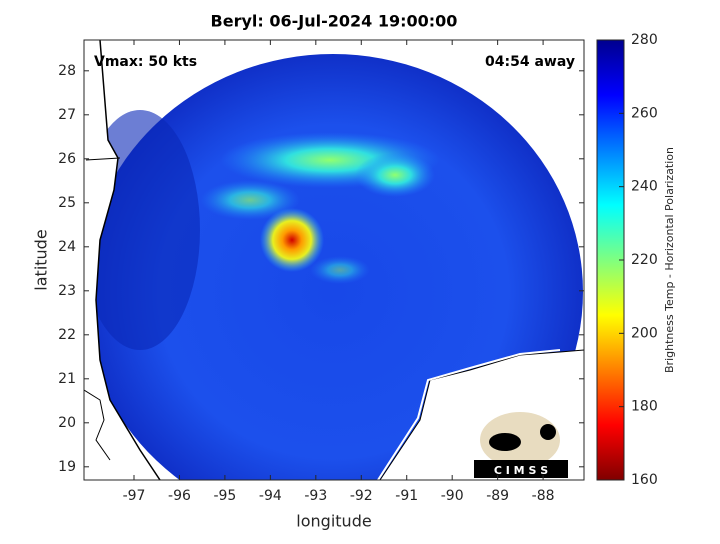 Image resolution: width=720 pixels, height=544 pixels. Describe the element at coordinates (67, 115) in the screenshot. I see `y-tick-label: 27` at that location.